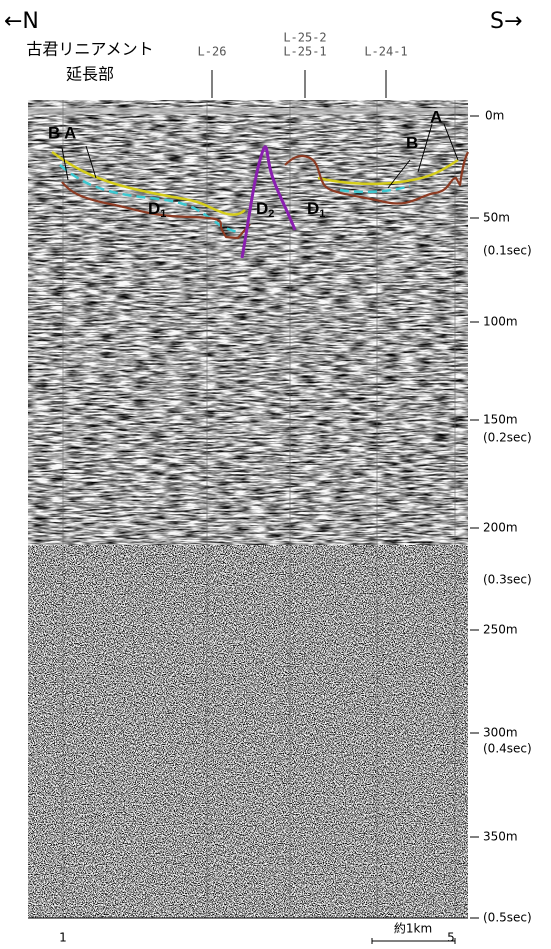  I want to click on scale-bar, so click(413, 941).